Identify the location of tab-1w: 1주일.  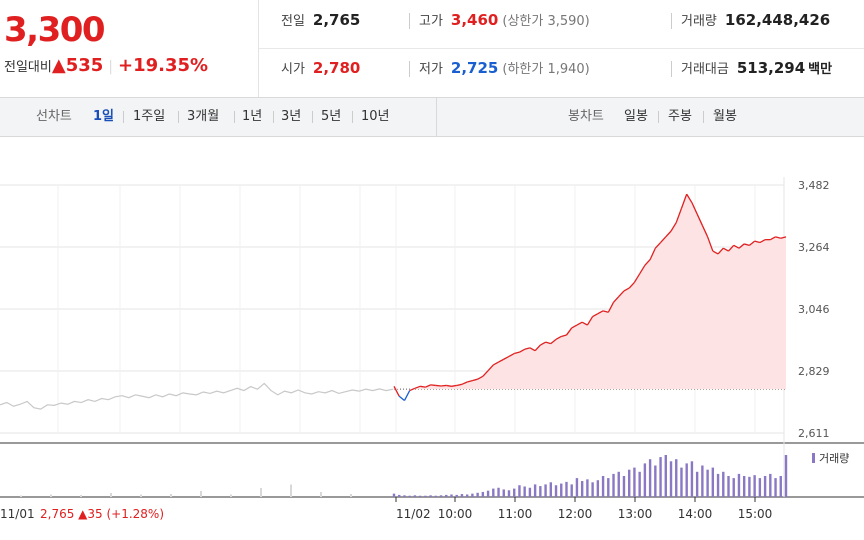
(149, 116).